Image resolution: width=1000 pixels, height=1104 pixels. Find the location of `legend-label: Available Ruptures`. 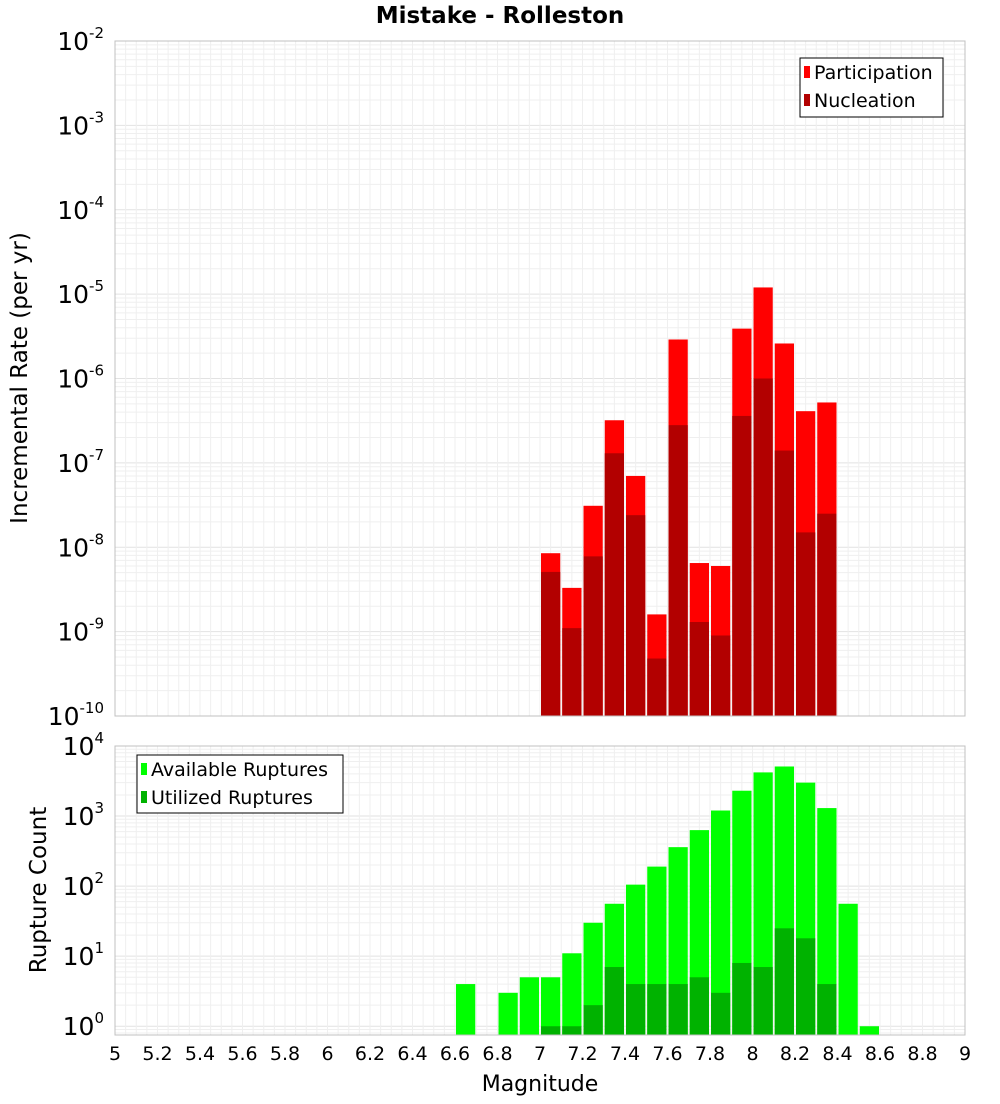

legend-label: Available Ruptures is located at coordinates (239, 770).